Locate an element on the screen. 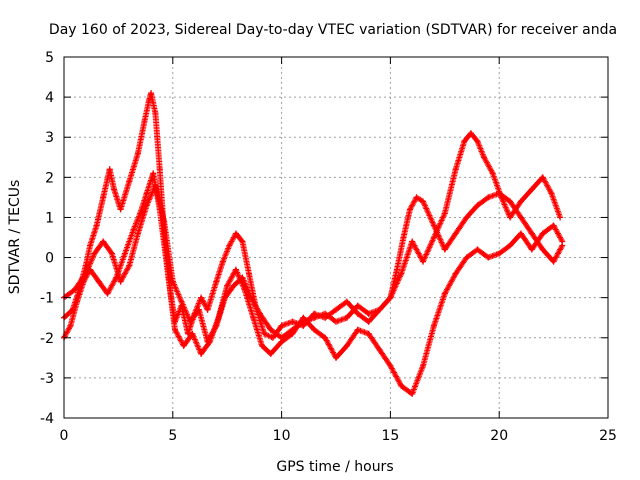 This screenshot has height=480, width=640. y-tick-label: -1 is located at coordinates (47, 299).